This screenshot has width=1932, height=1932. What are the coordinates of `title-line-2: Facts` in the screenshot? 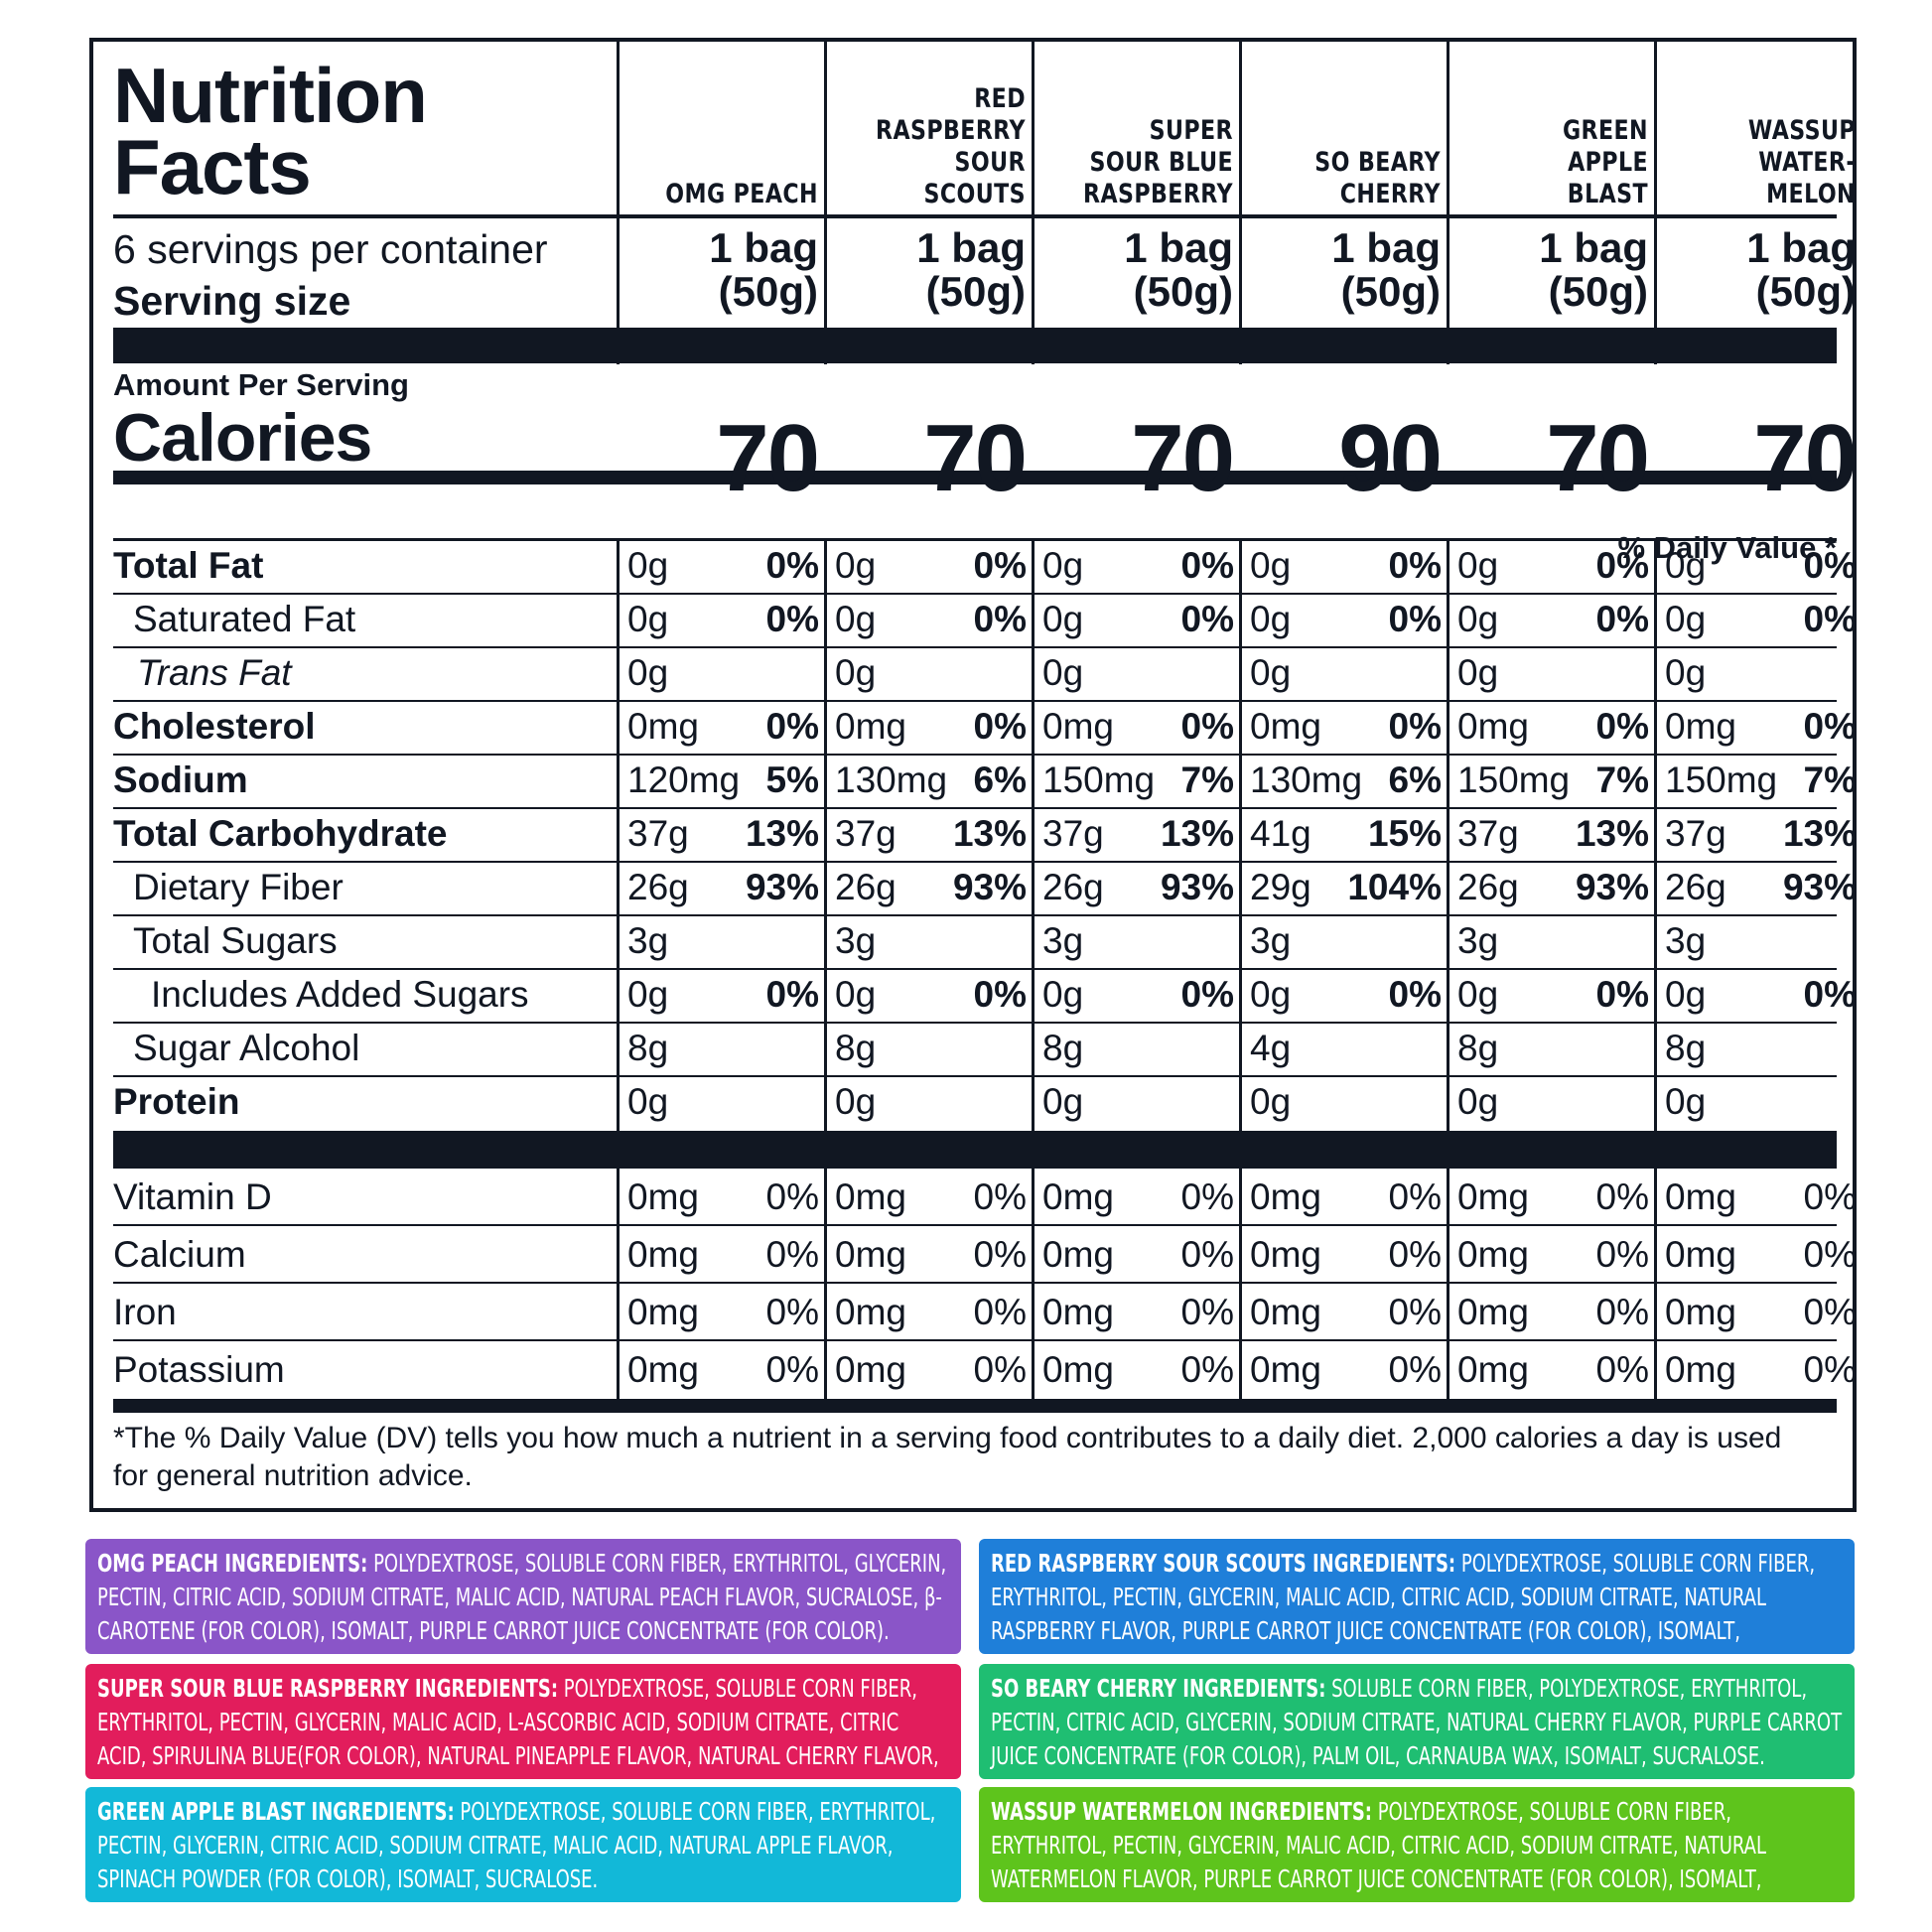 It's located at (213, 166).